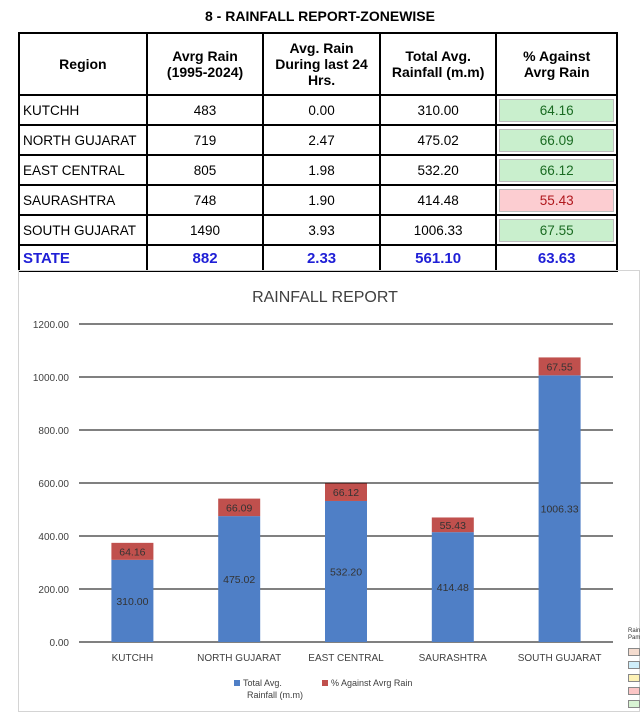 This screenshot has height=720, width=640. I want to click on table-row: SOUTH GUJARAT 1490 3.93 1006.33 67.55, so click(318, 230).